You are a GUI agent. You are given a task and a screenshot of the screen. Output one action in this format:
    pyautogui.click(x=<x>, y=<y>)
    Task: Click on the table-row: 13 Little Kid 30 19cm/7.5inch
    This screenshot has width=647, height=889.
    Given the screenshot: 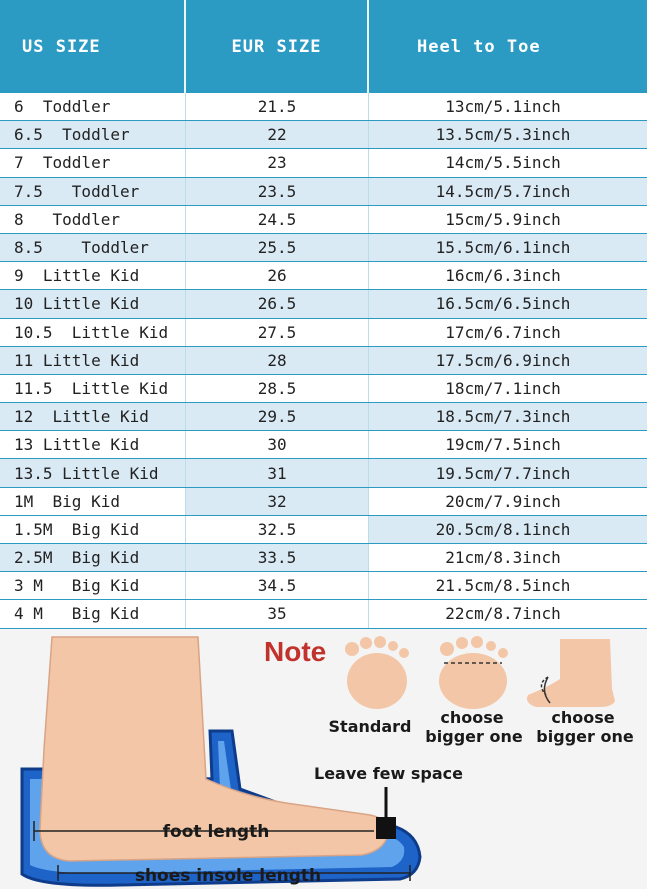 What is the action you would take?
    pyautogui.click(x=323, y=445)
    